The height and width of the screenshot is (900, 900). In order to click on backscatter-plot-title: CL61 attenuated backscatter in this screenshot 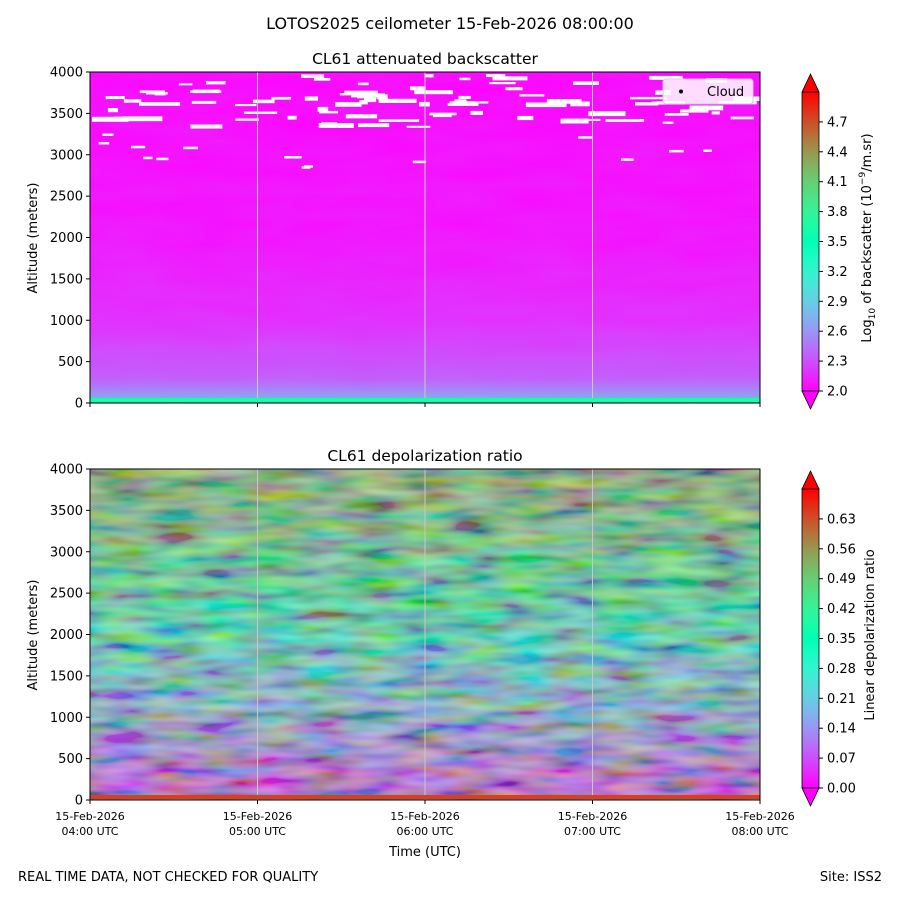, I will do `click(425, 59)`.